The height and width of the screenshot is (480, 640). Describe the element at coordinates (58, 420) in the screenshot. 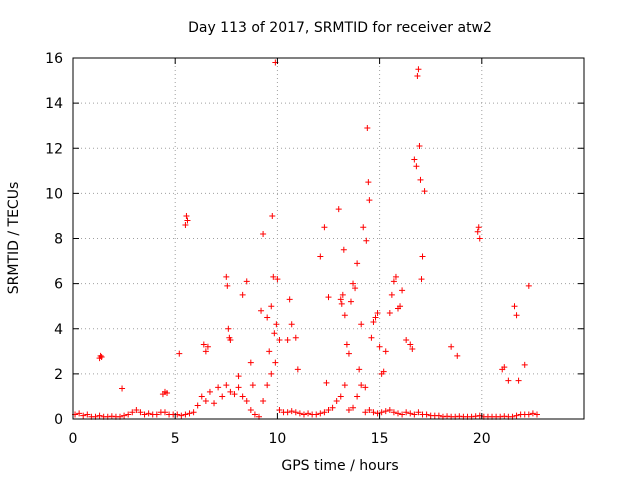

I see `y-tick-label: 0` at that location.